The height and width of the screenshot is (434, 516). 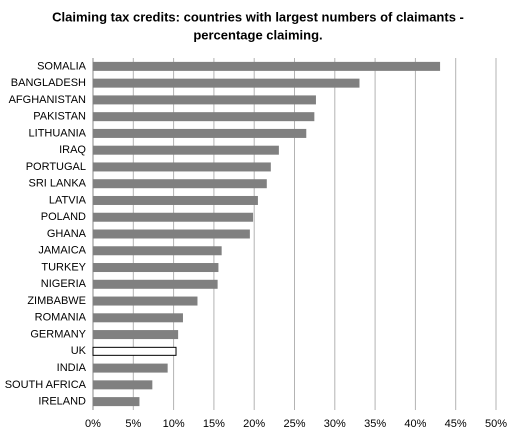 I want to click on y-tick-label: ZIMBABWE, so click(x=56, y=301).